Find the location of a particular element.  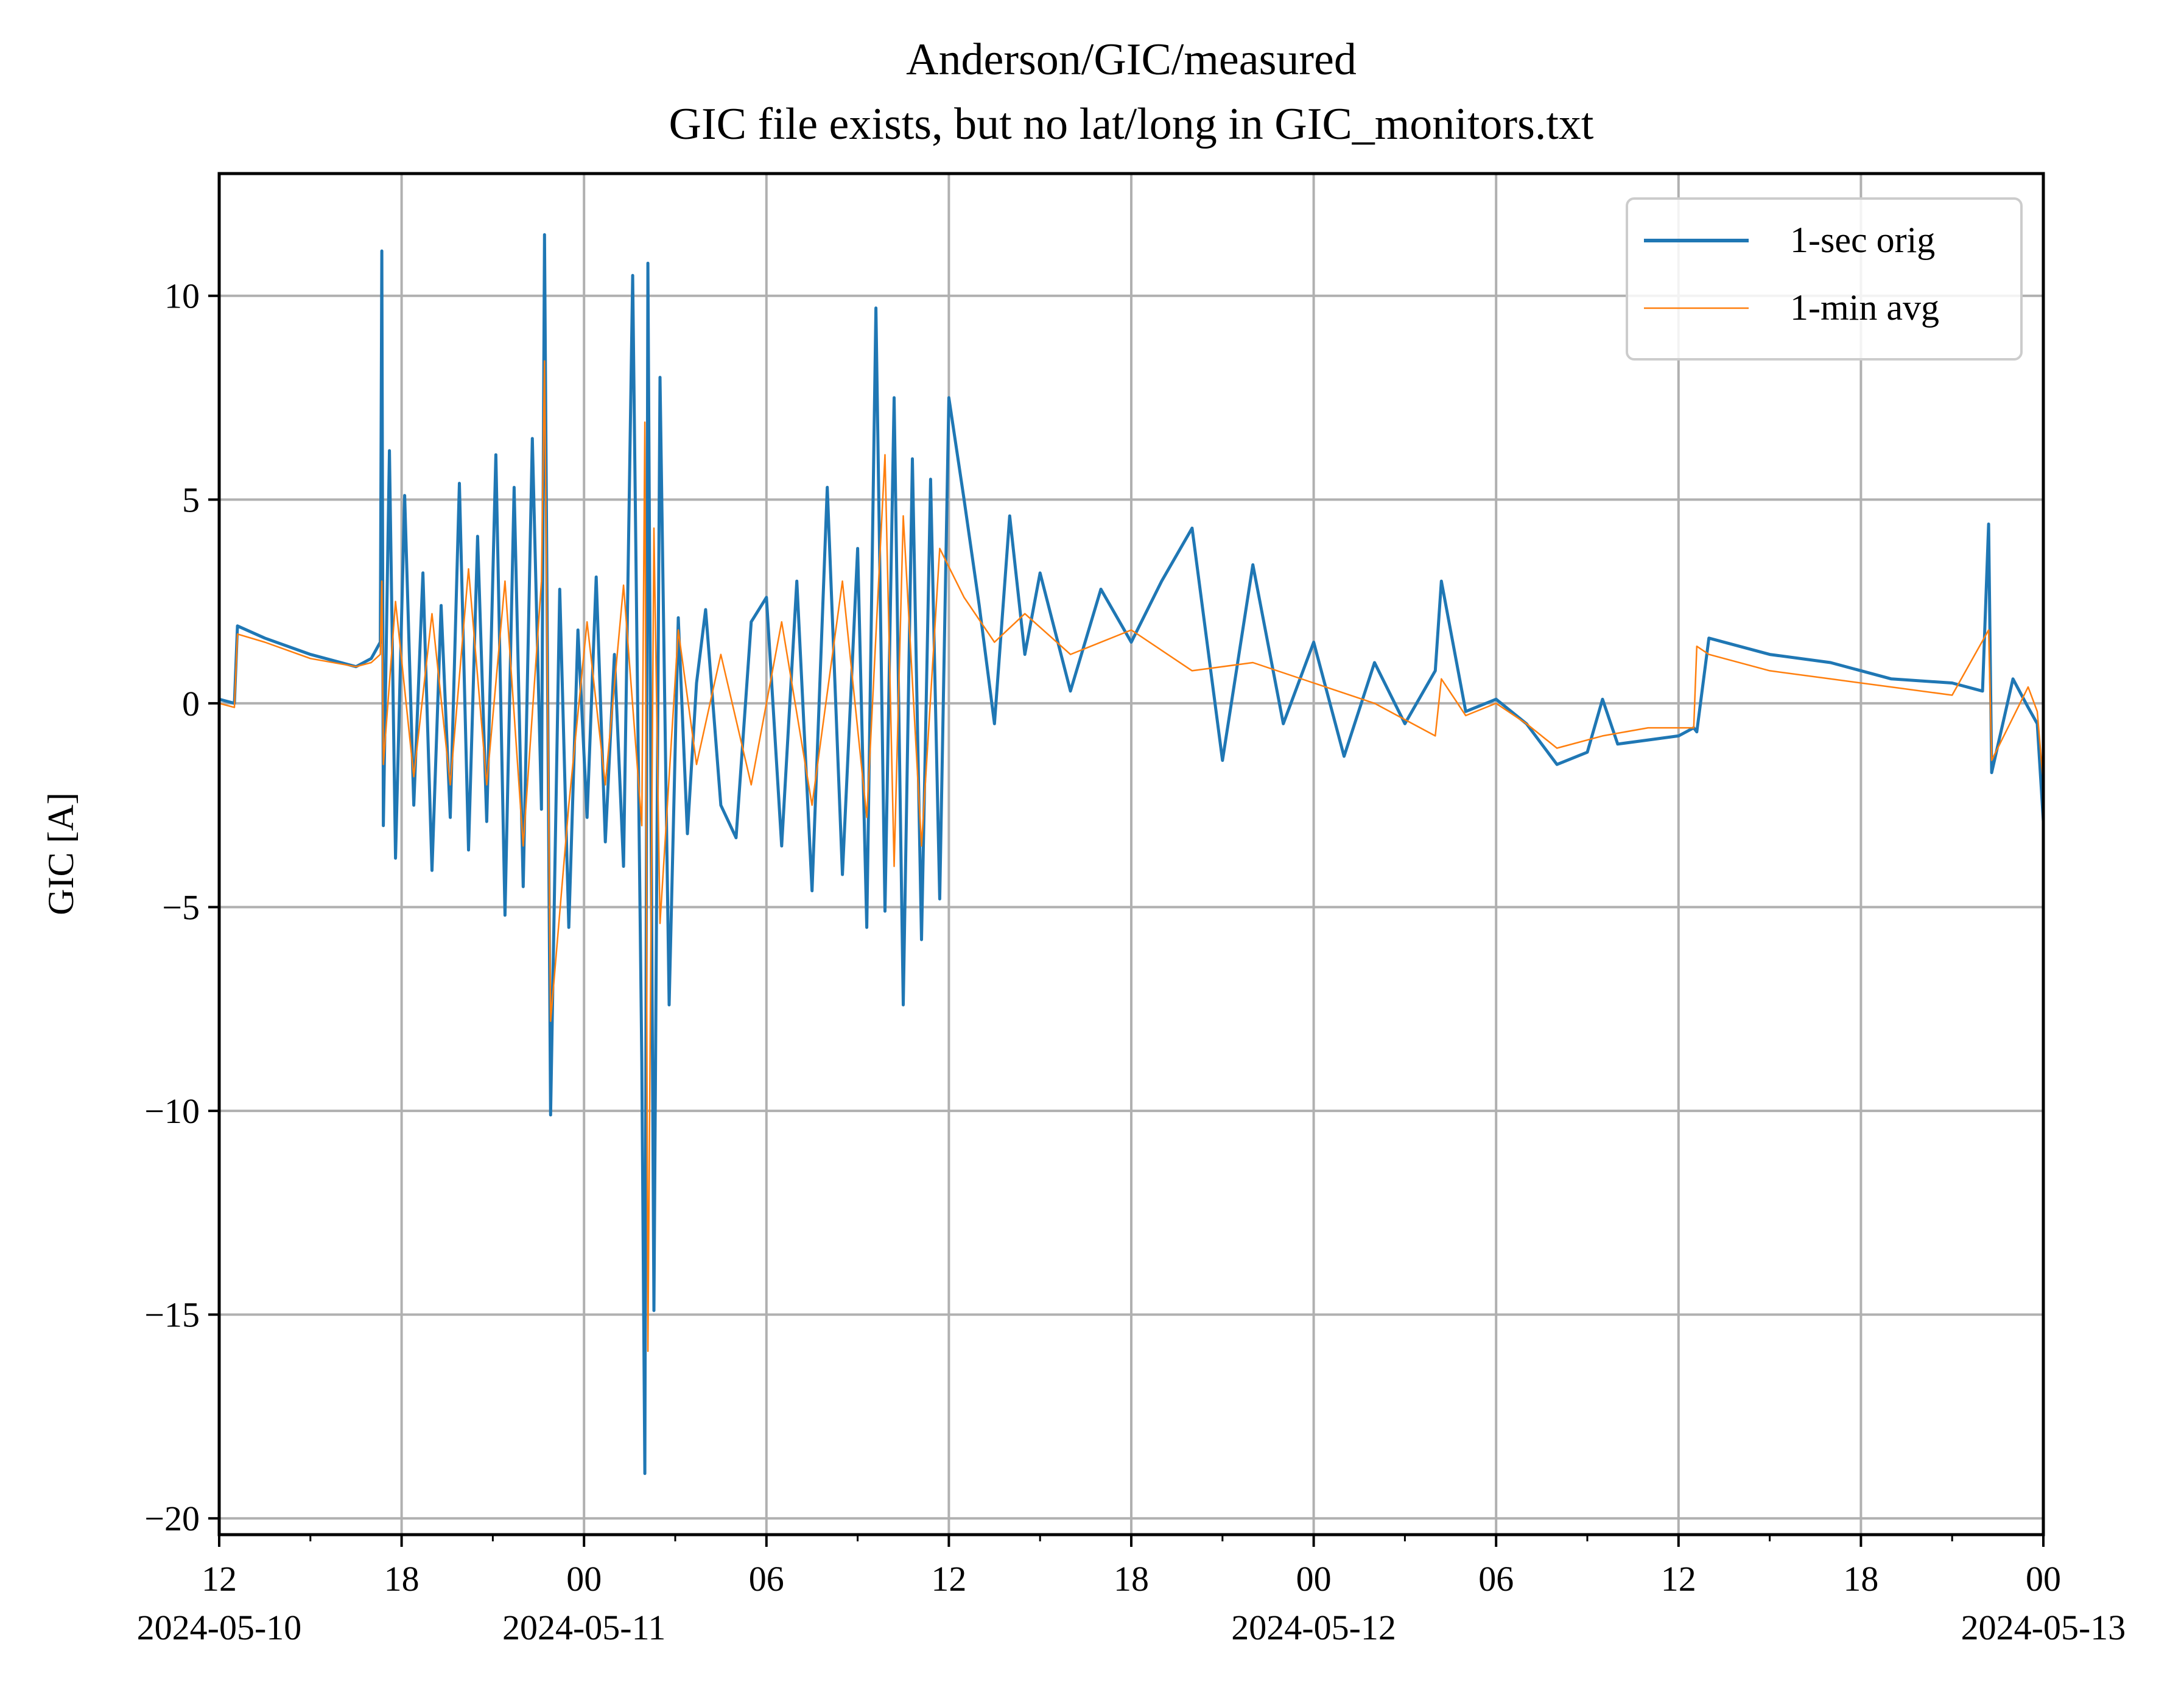

legend-label-1-sec-orig: 1-sec orig is located at coordinates (1862, 240).